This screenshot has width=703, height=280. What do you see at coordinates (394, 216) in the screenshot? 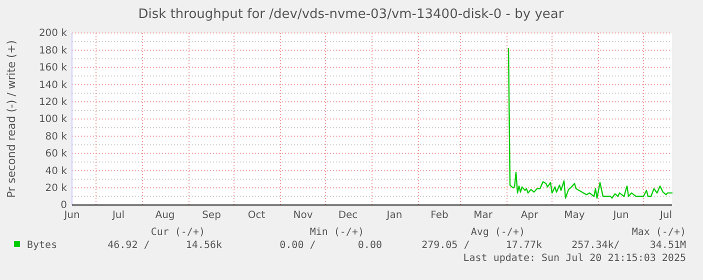
I see `x-tick-label: Jan` at bounding box center [394, 216].